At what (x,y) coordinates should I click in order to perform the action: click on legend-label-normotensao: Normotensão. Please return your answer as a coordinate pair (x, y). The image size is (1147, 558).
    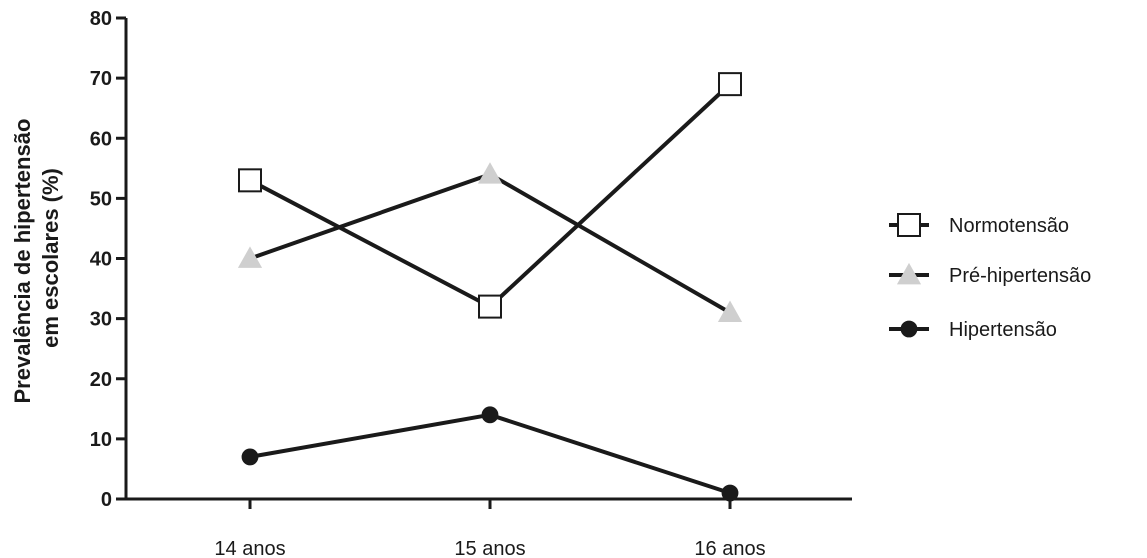
    Looking at the image, I should click on (1009, 226).